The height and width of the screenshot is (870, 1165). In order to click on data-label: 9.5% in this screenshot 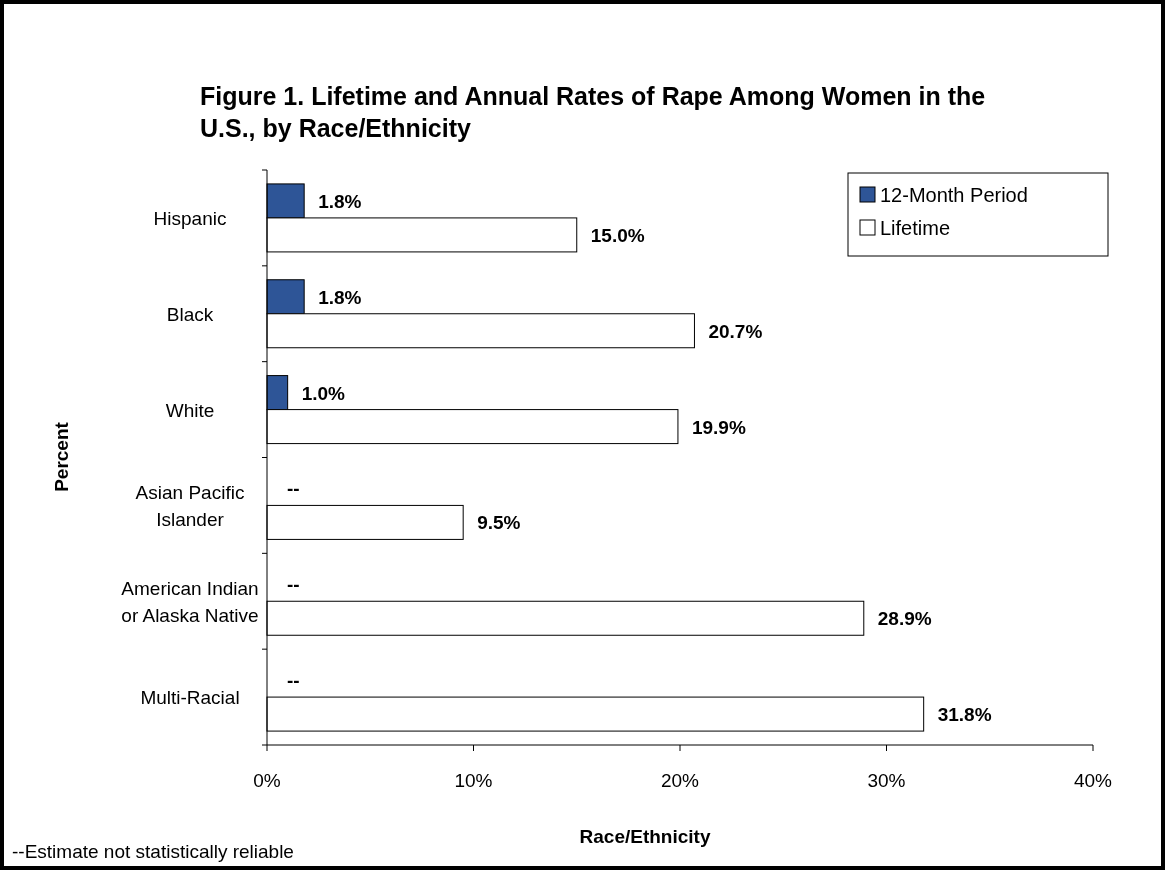, I will do `click(499, 523)`.